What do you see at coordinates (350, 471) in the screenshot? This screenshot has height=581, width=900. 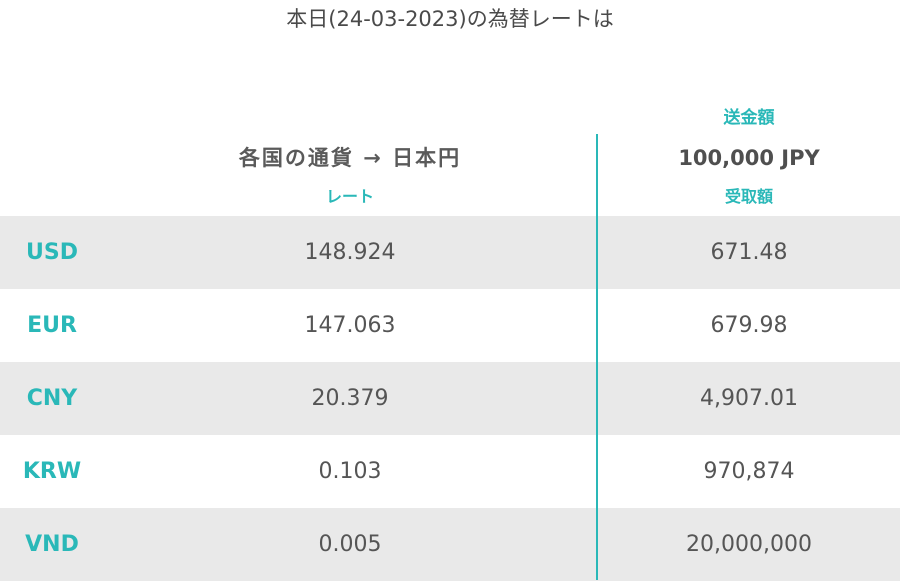 I see `exchange-rate: 0.103` at bounding box center [350, 471].